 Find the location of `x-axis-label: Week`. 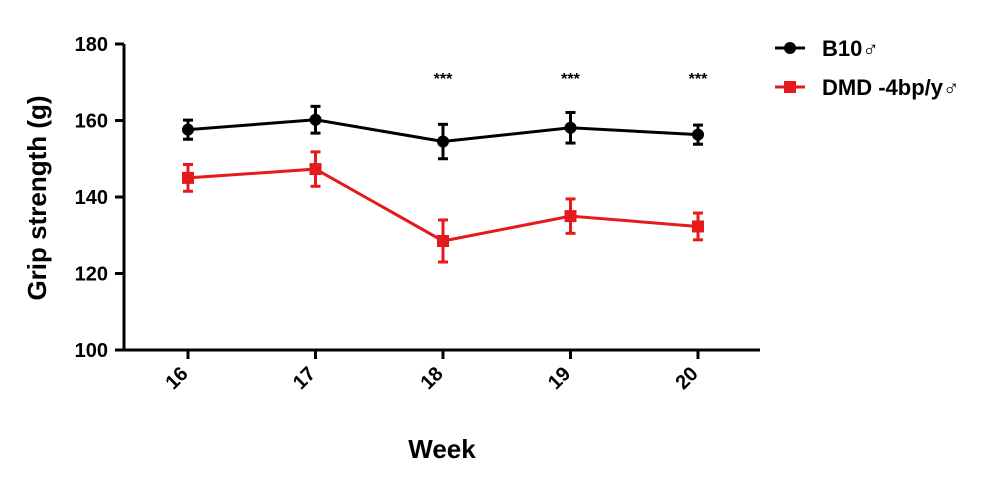

x-axis-label: Week is located at coordinates (442, 449).